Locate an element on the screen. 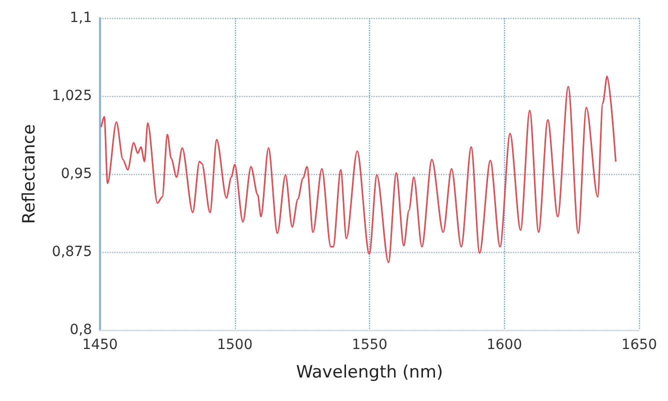 This screenshot has height=401, width=668. x-tick-label: 1450 is located at coordinates (100, 345).